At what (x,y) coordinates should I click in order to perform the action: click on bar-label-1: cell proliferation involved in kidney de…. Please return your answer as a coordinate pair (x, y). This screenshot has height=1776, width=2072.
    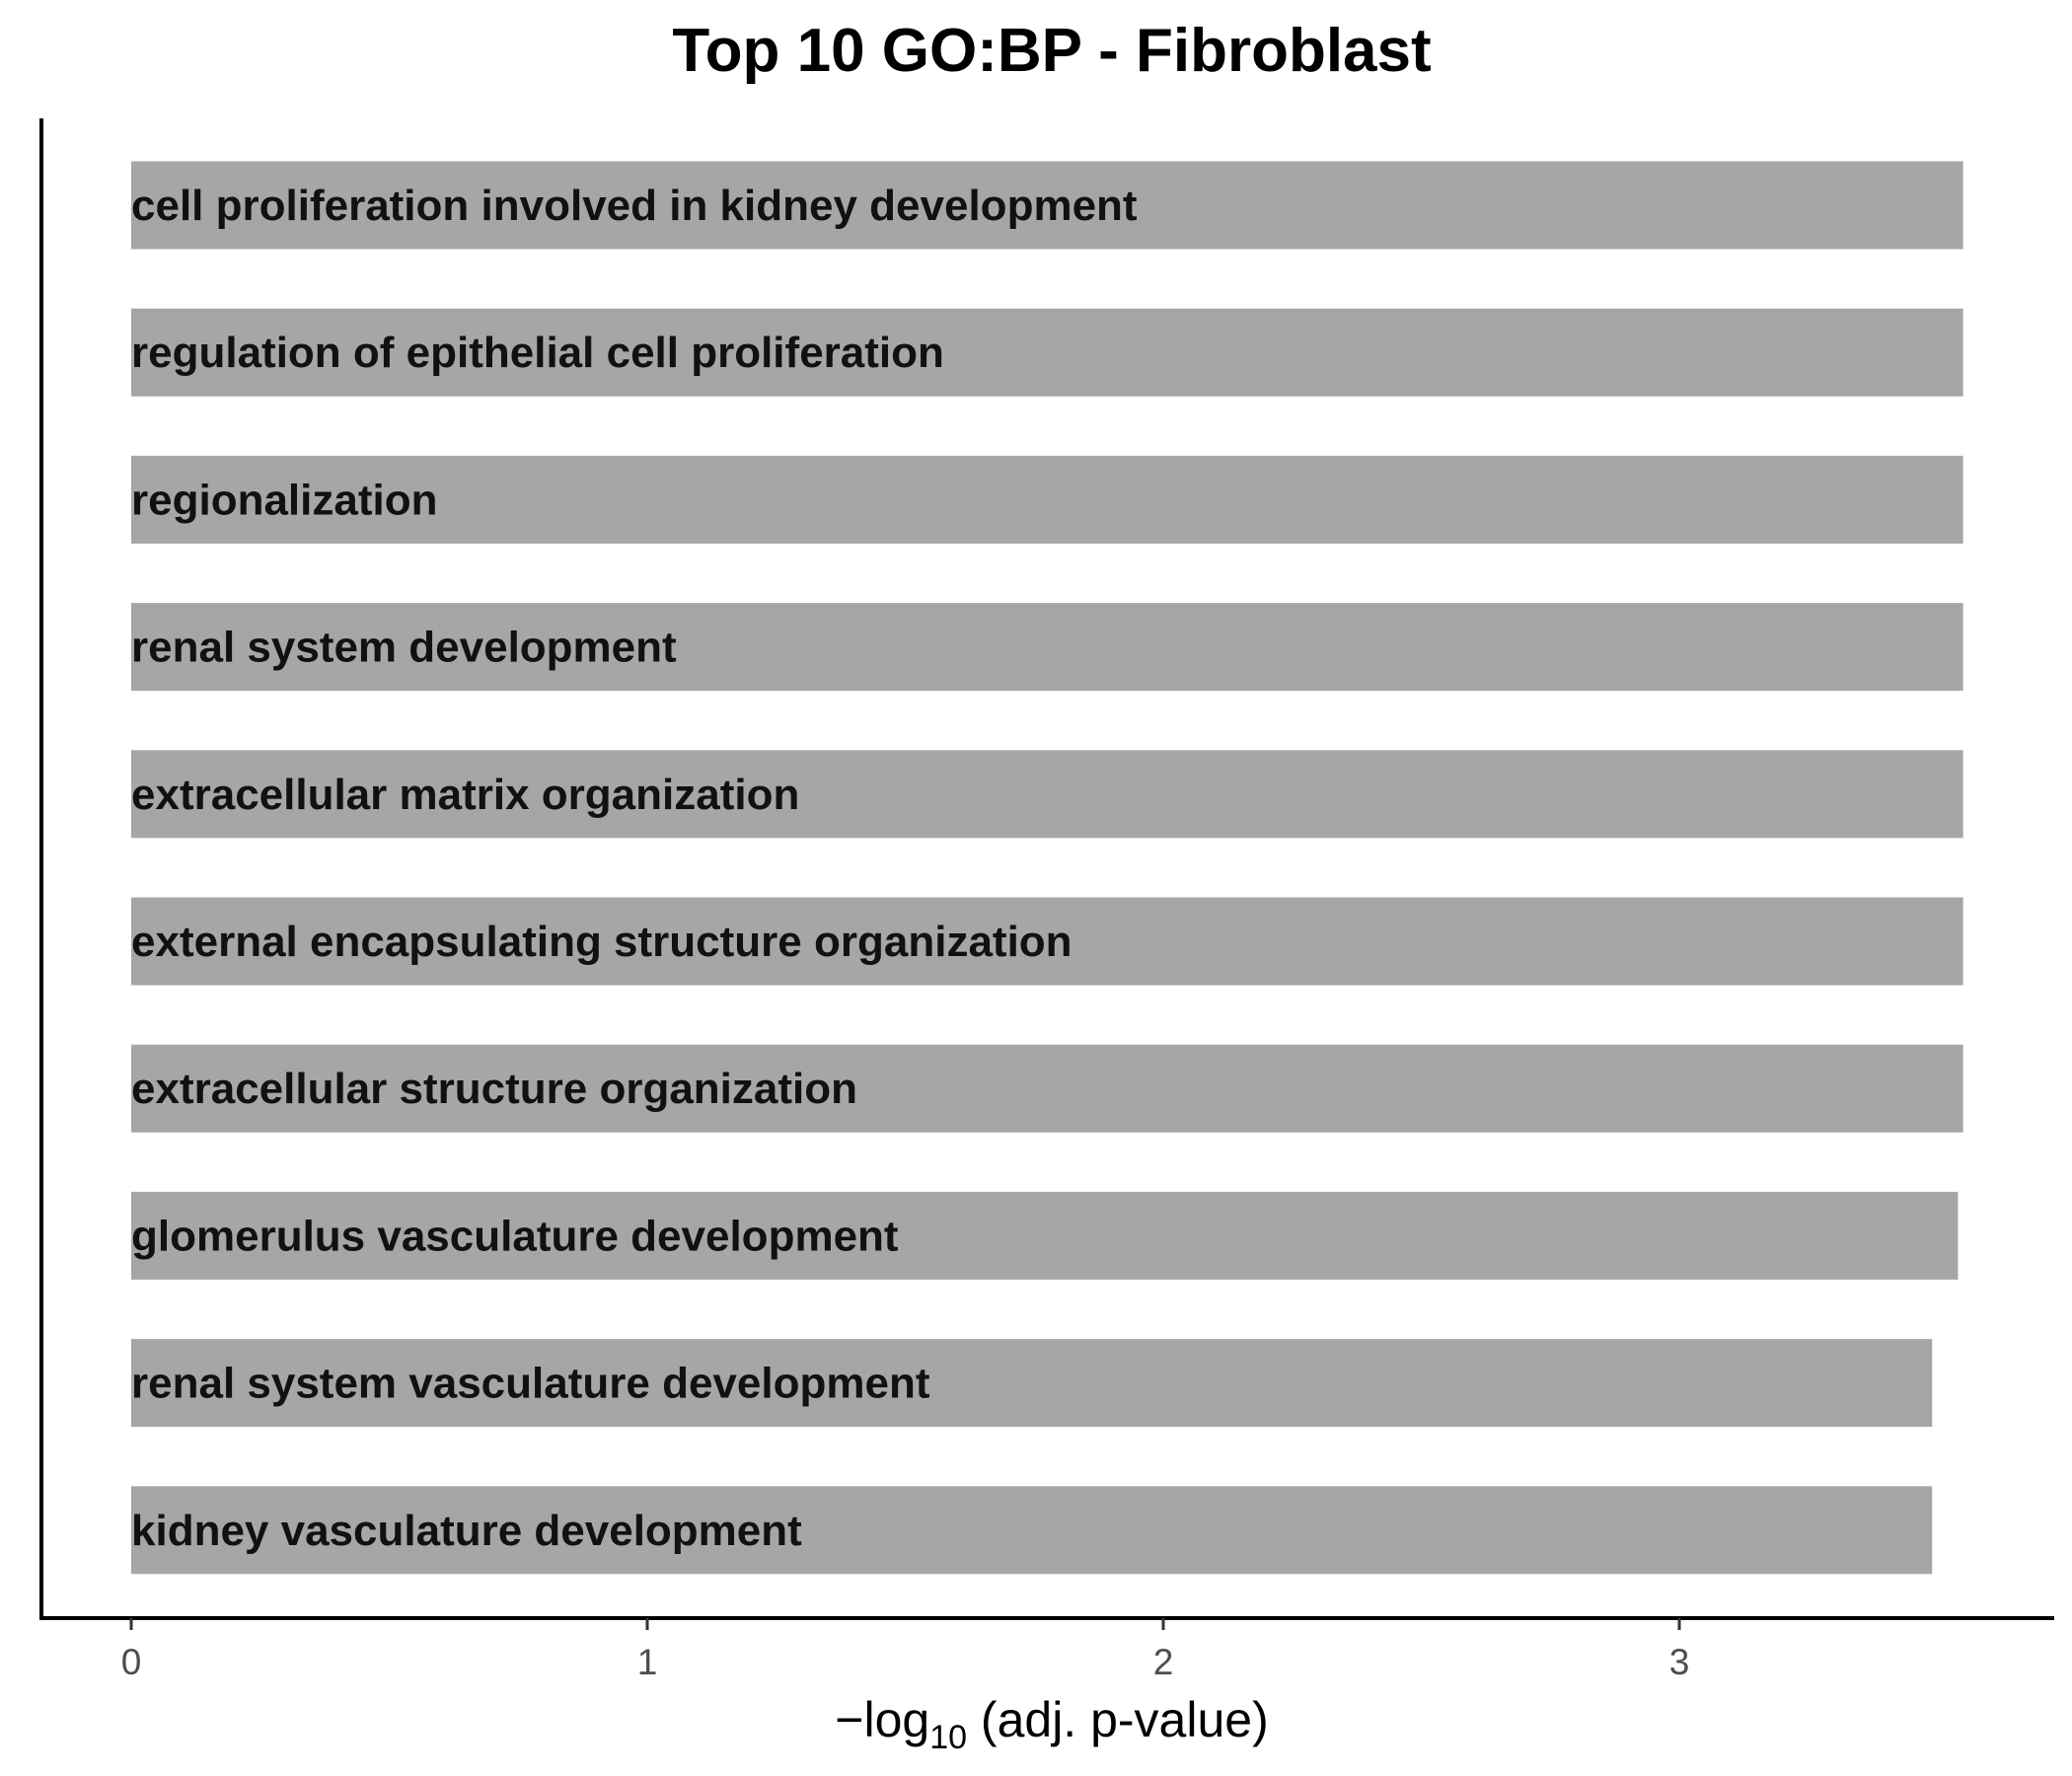
    Looking at the image, I should click on (635, 206).